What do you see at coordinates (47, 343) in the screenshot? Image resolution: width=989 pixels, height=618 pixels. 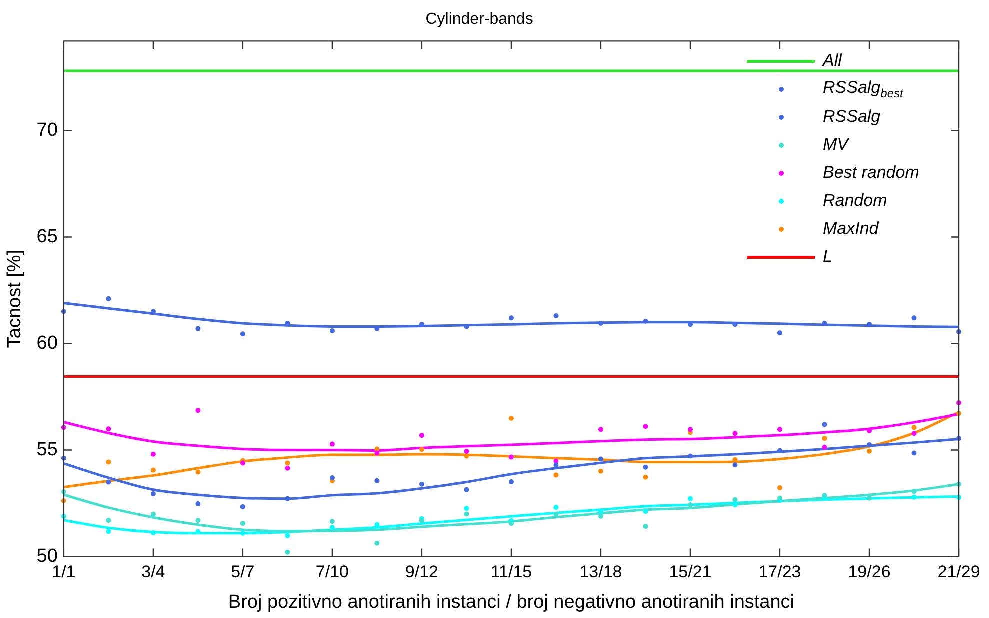 I see `y-tick-label: 60` at bounding box center [47, 343].